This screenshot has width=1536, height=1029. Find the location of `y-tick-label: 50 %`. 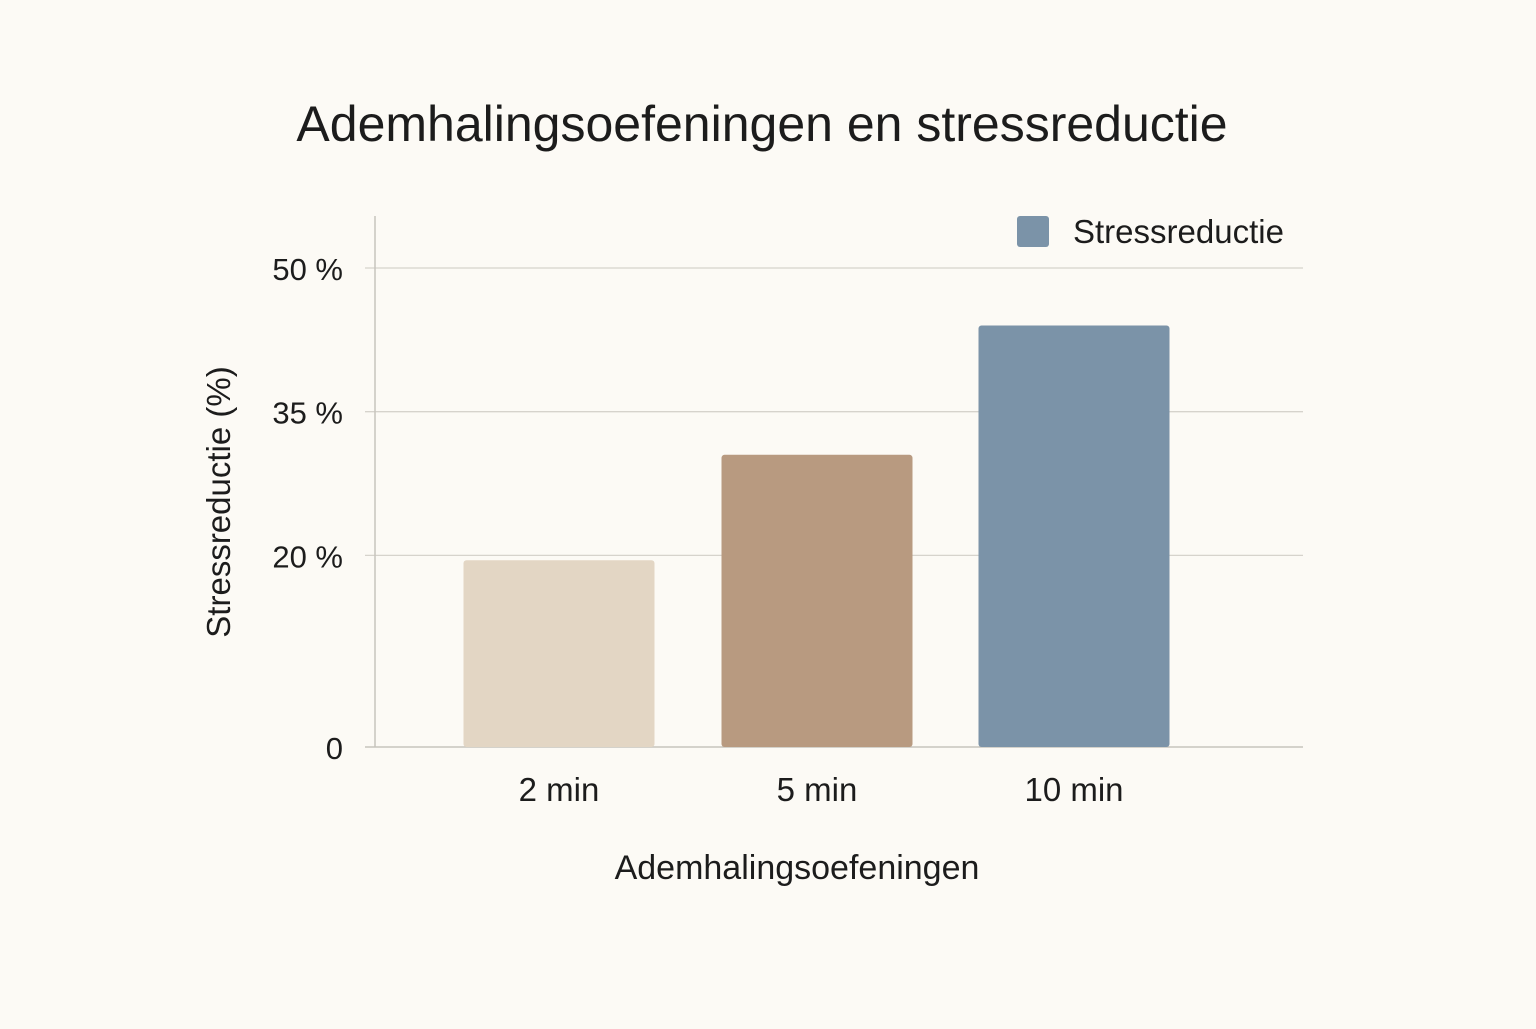

y-tick-label: 50 % is located at coordinates (307, 269).